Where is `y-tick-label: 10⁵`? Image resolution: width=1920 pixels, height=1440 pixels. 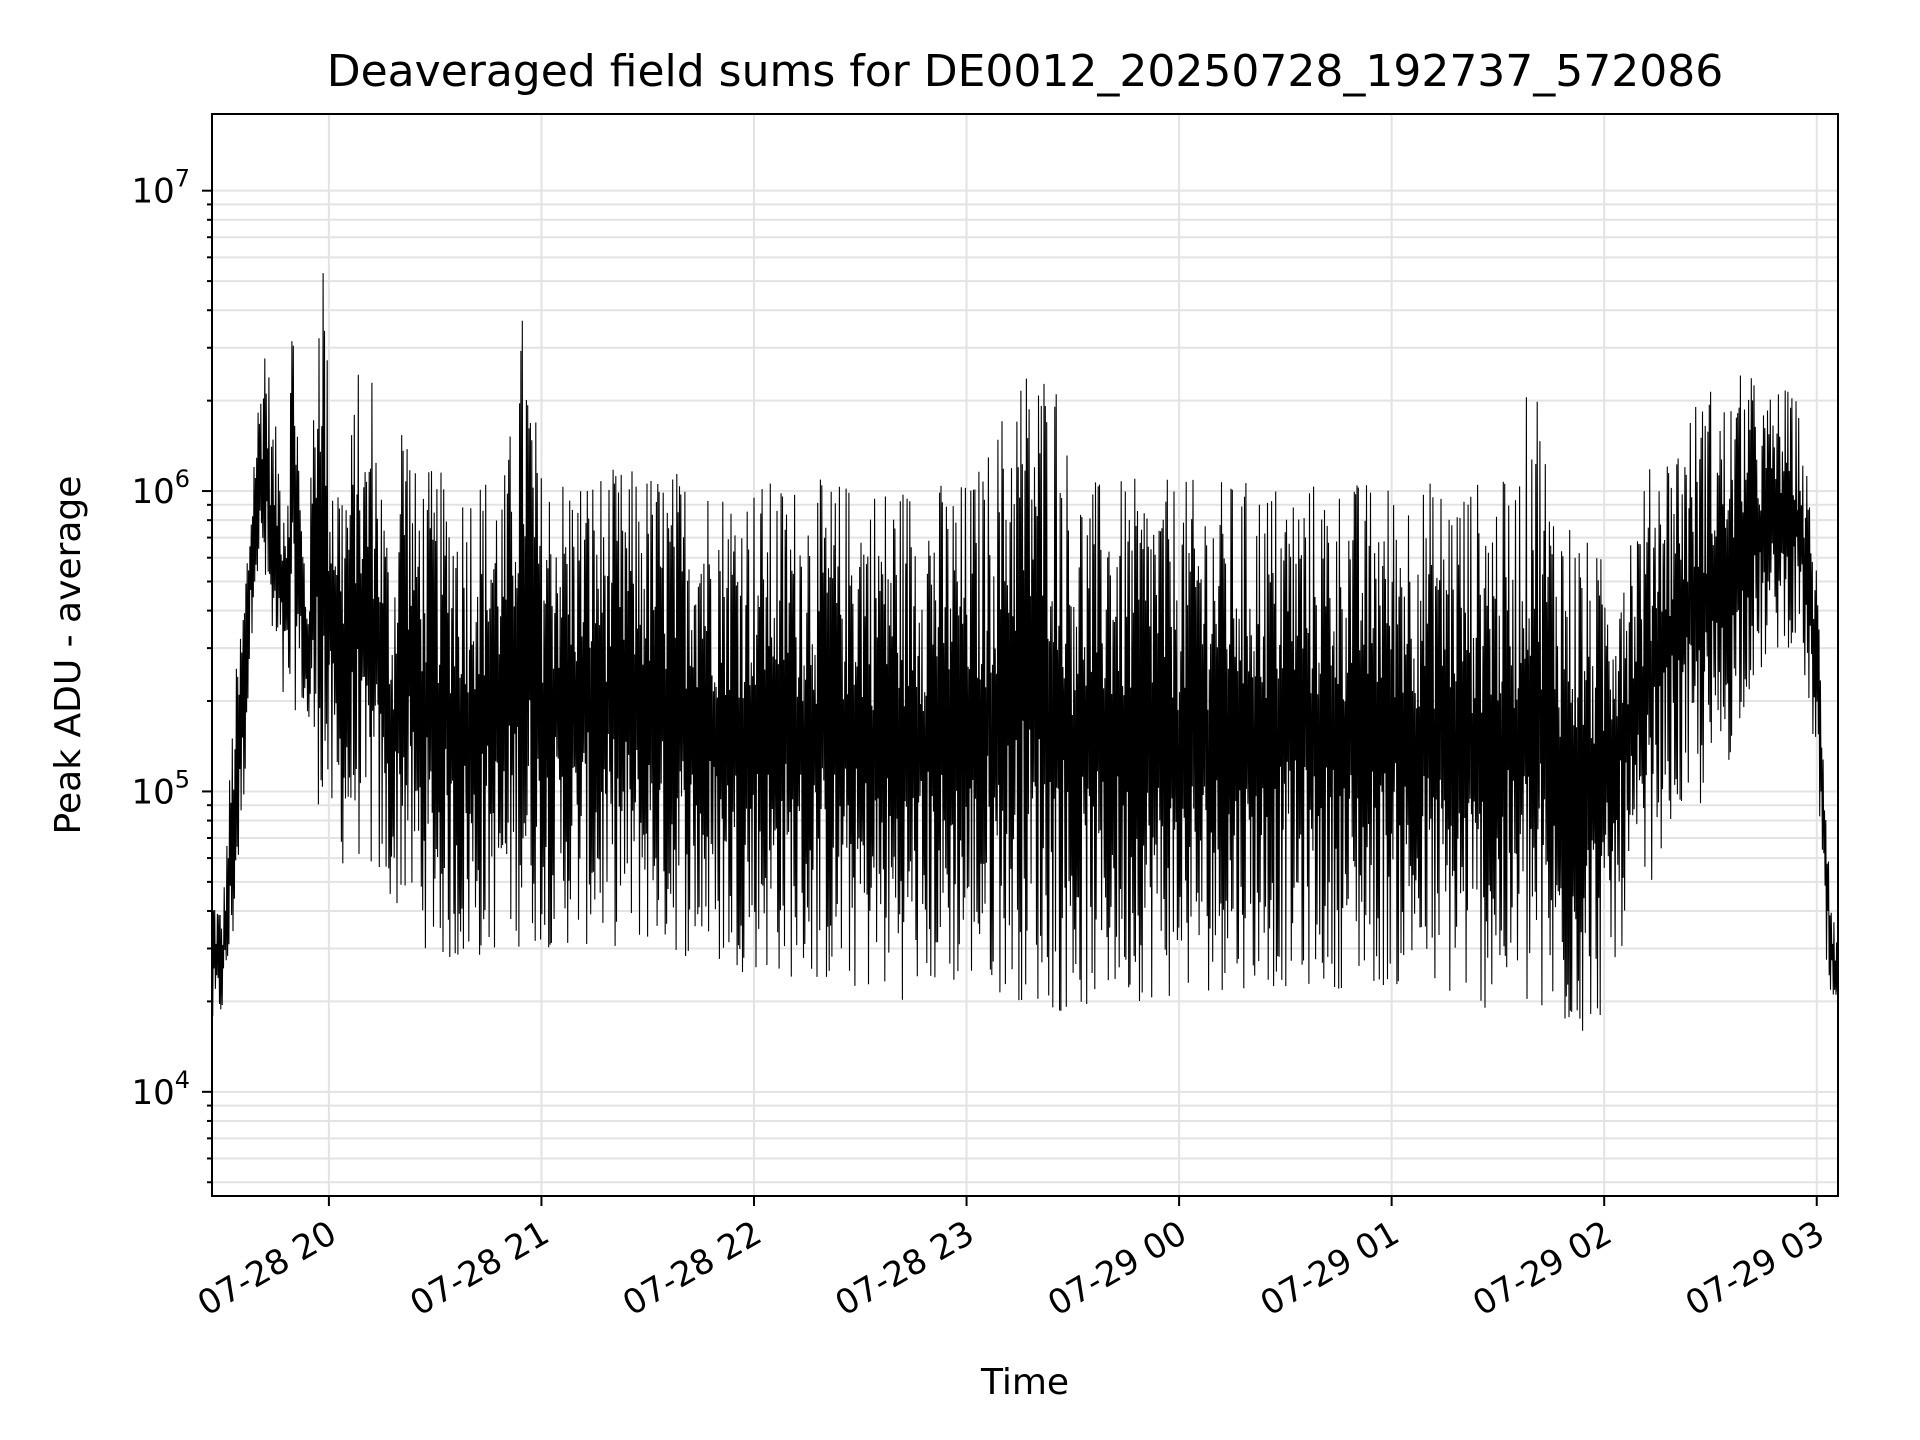
y-tick-label: 10⁵ is located at coordinates (160, 788).